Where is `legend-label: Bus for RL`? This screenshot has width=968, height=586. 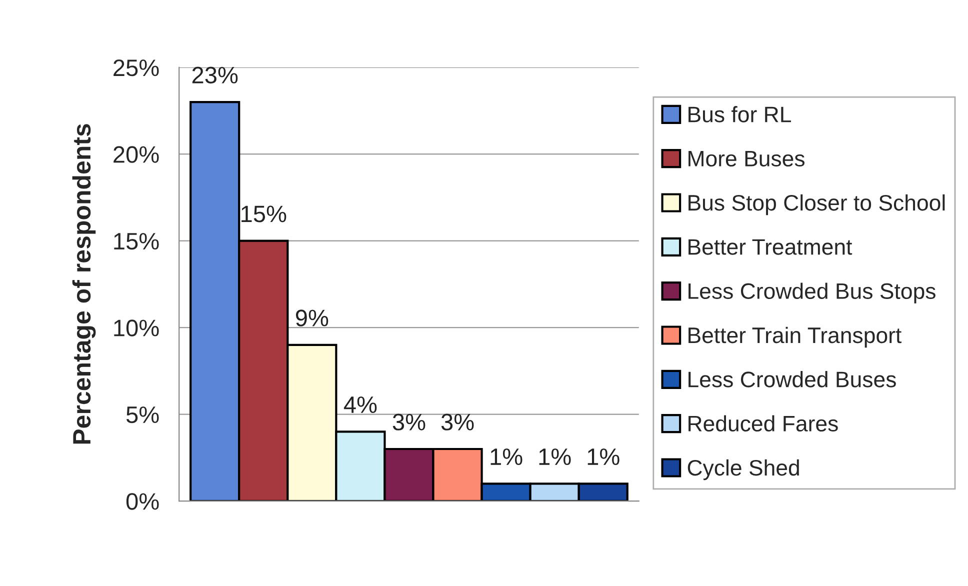 legend-label: Bus for RL is located at coordinates (739, 114).